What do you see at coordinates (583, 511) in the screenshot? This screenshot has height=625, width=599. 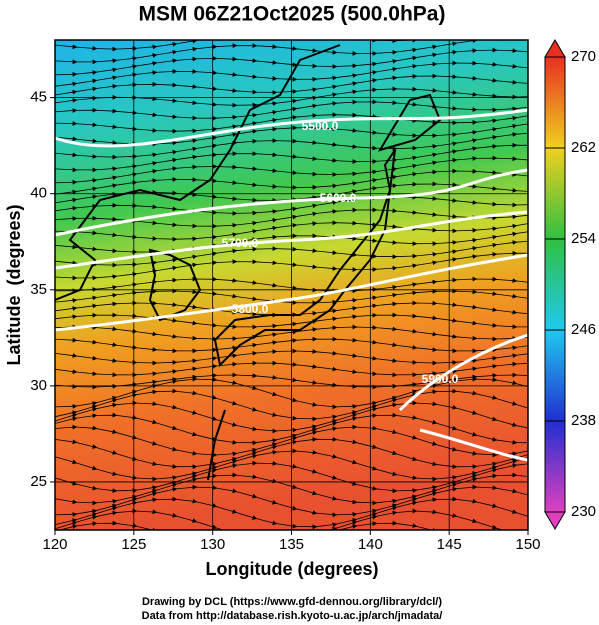 I see `colorbar-tick-label: 230` at bounding box center [583, 511].